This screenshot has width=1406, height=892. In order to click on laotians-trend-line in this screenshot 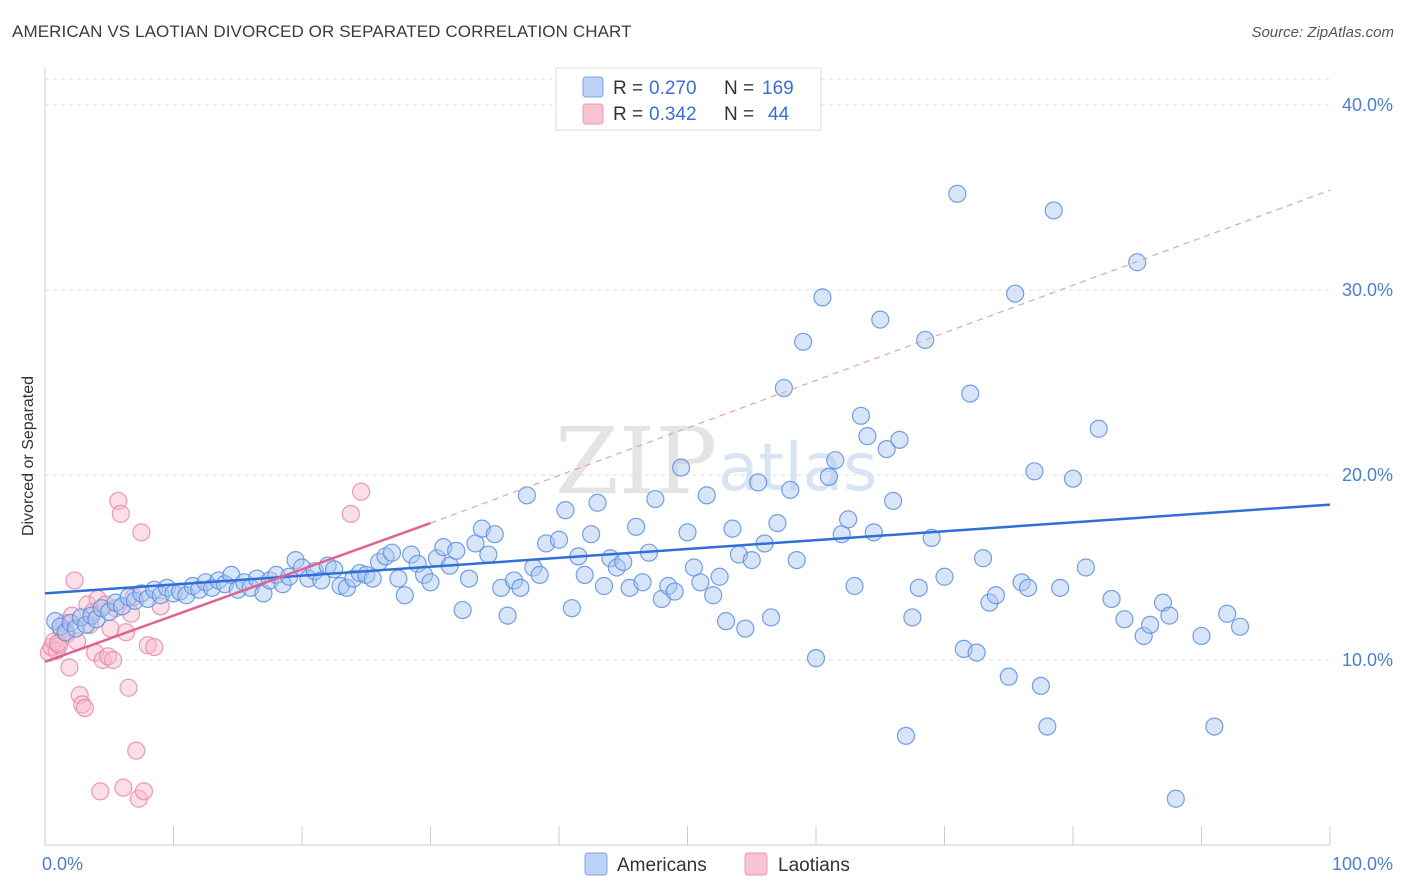, I will do `click(237, 592)`.